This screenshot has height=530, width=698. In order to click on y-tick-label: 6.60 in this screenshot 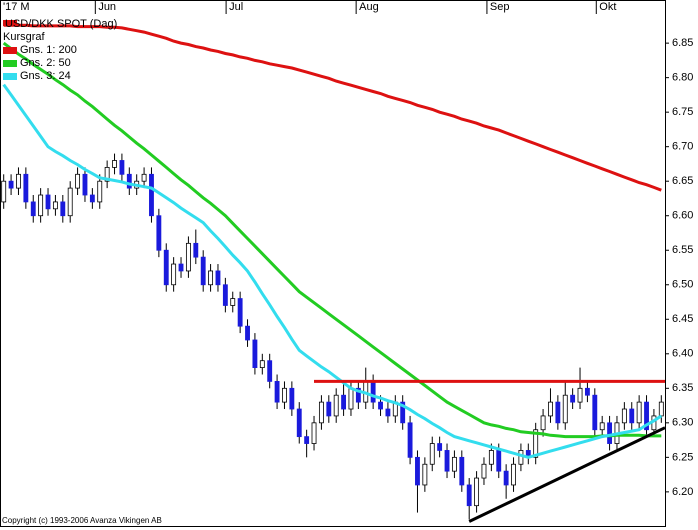, I will do `click(682, 216)`.